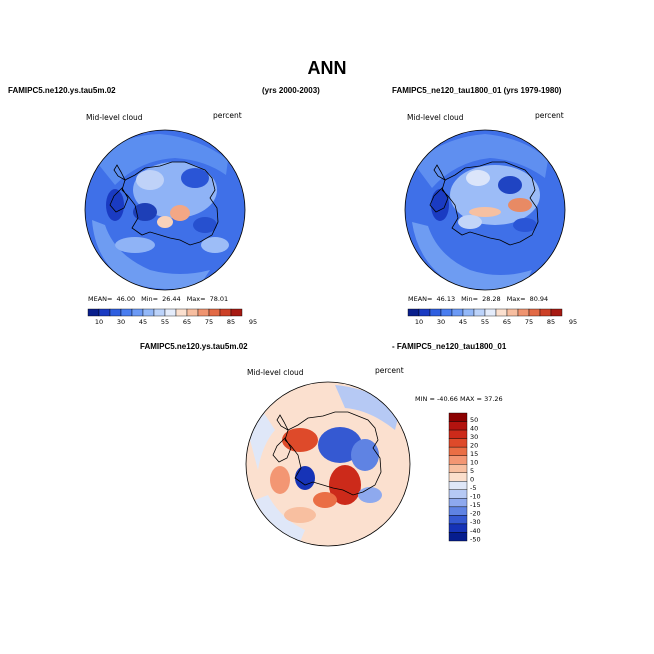  What do you see at coordinates (474, 445) in the screenshot?
I see `diff-colorbar-tick-label: 20` at bounding box center [474, 445].